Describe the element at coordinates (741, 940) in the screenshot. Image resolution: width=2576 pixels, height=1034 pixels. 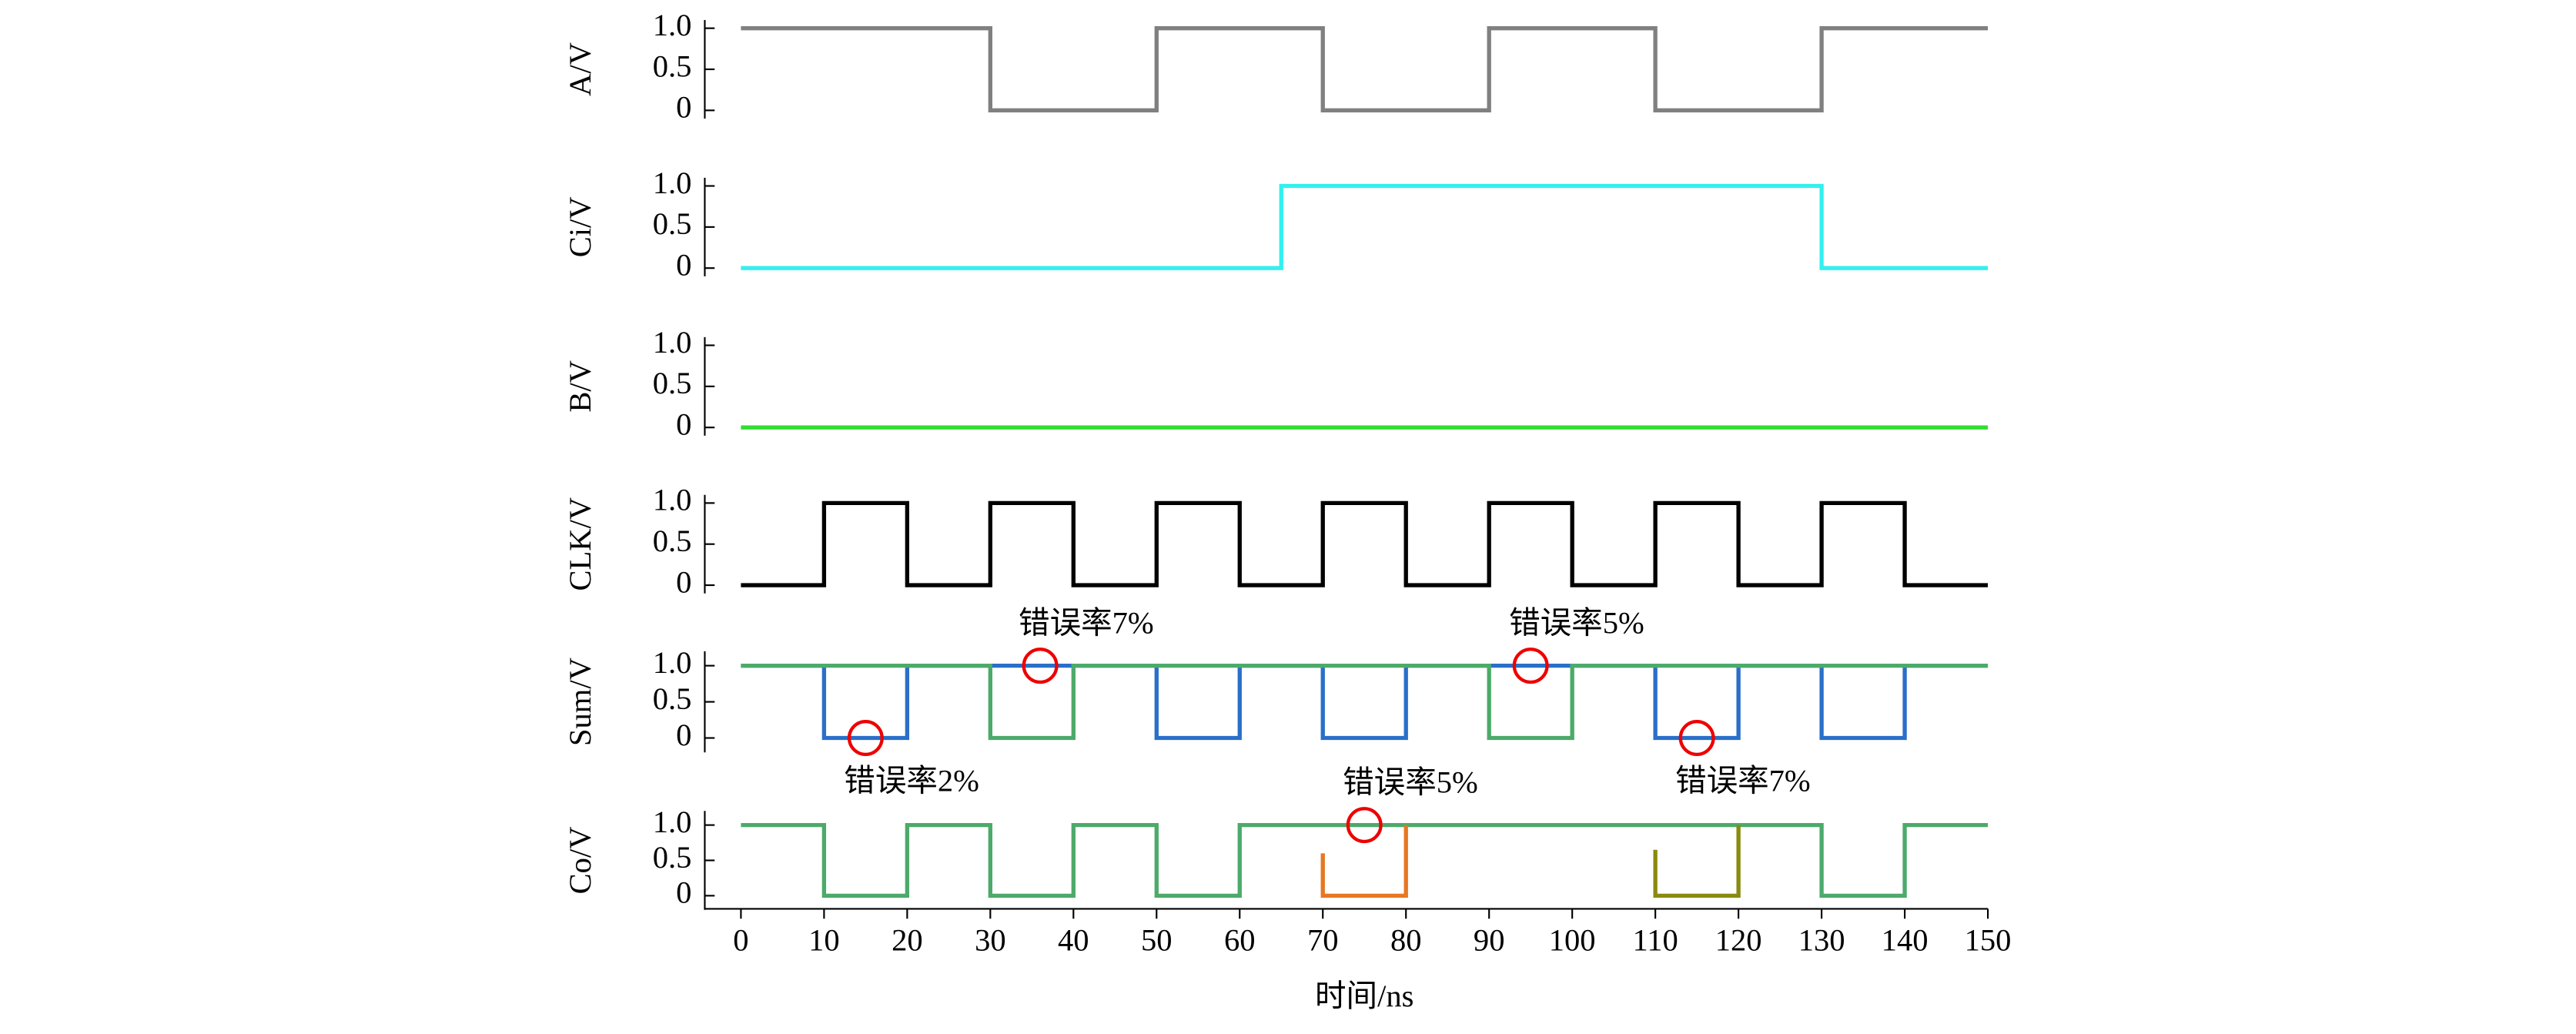
I see `x-tick-label: 0` at that location.